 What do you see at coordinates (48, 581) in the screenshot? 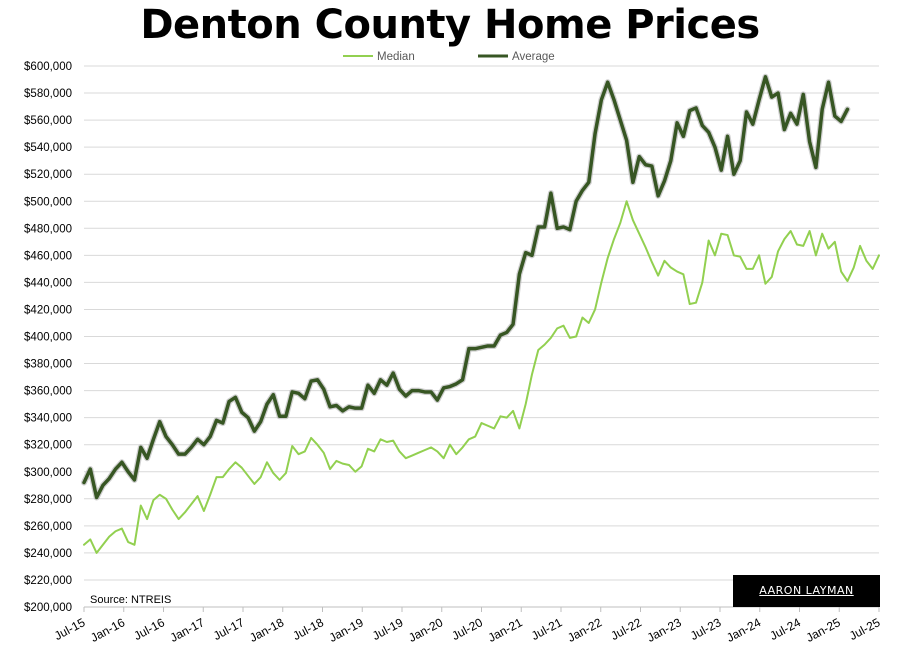
I see `y-tick-label: $220,000` at bounding box center [48, 581].